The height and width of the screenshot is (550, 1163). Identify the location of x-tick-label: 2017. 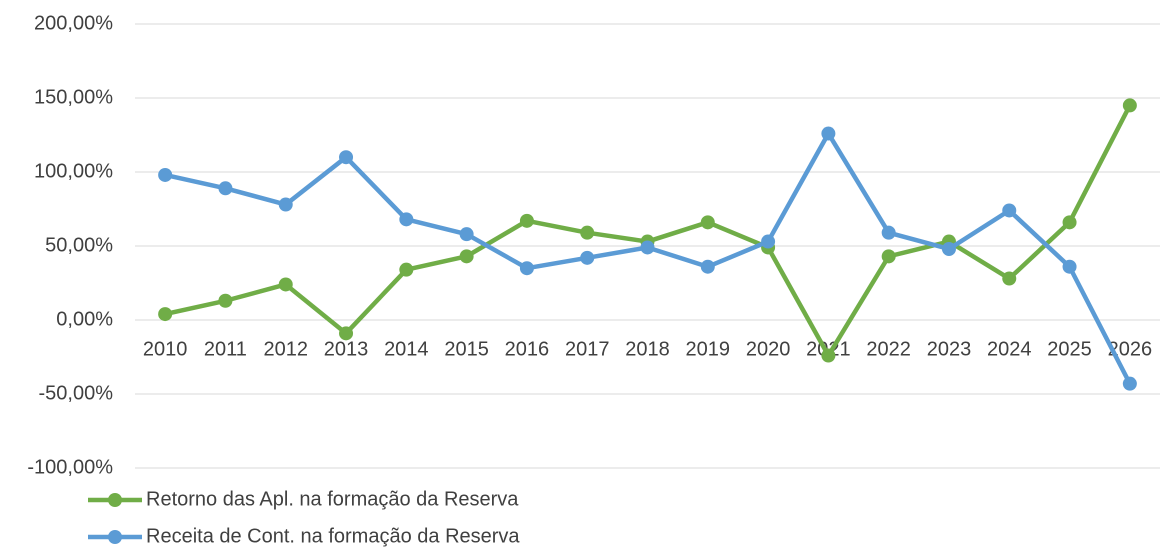
(587, 349).